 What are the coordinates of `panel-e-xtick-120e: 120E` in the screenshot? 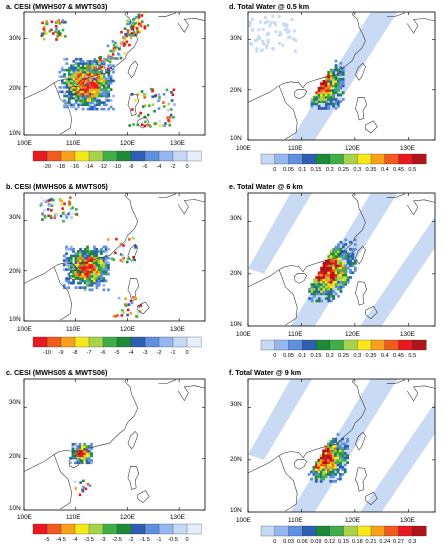 It's located at (352, 334).